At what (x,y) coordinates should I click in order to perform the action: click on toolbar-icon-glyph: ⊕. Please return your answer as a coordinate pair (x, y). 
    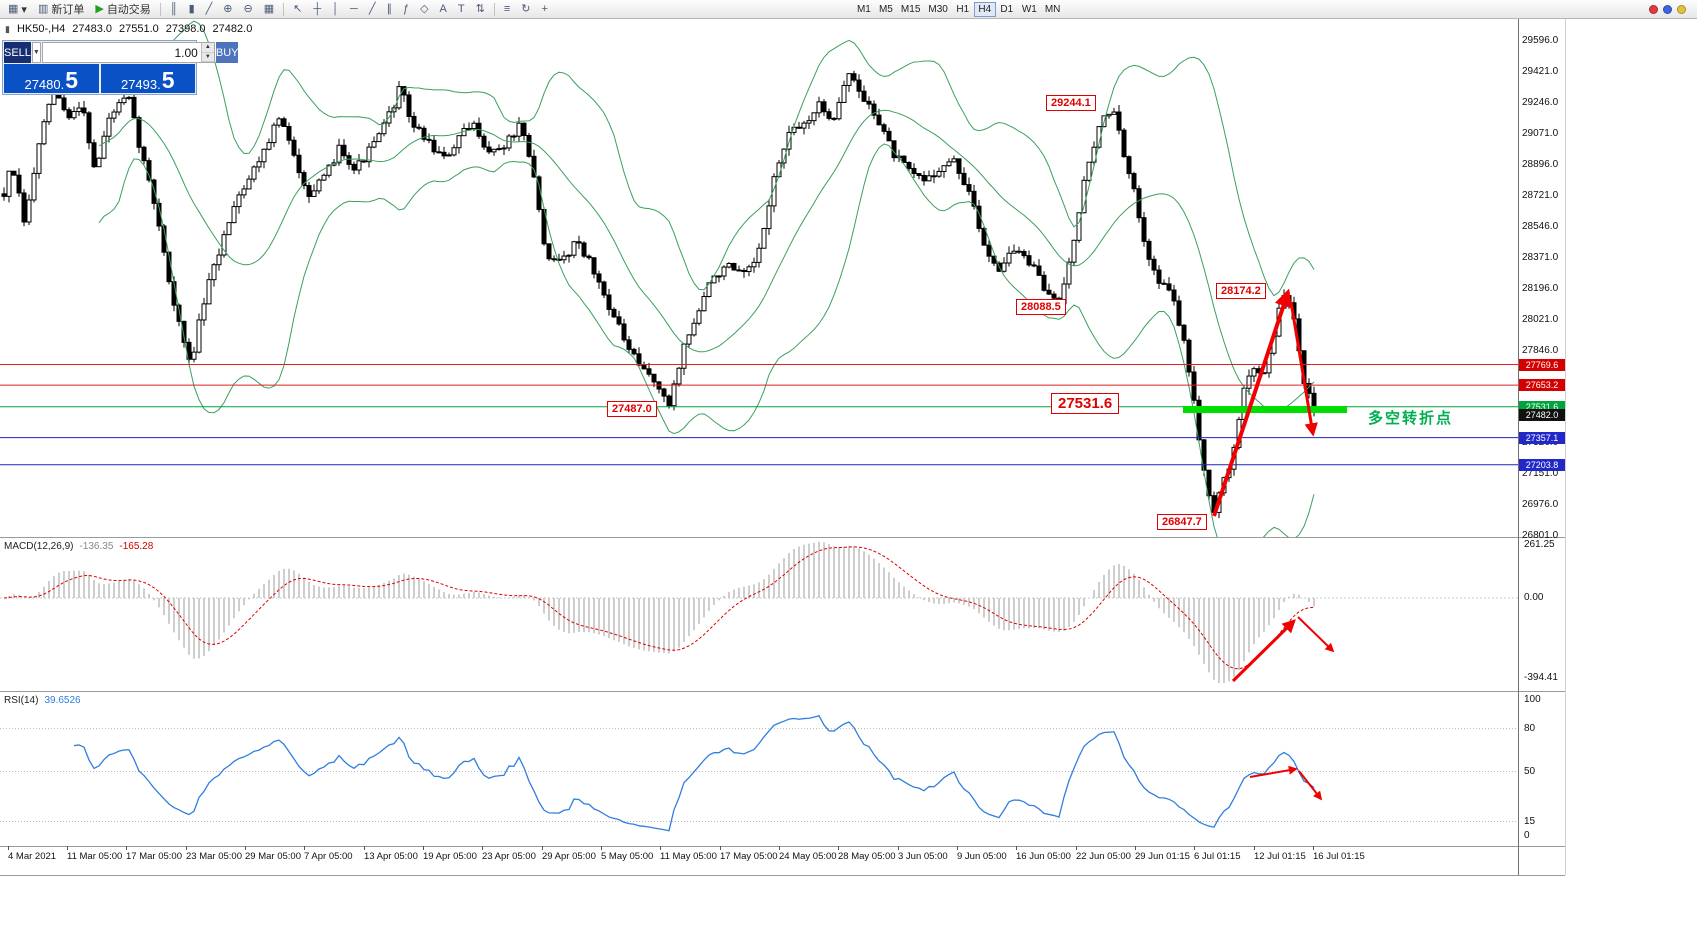
    Looking at the image, I should click on (228, 8).